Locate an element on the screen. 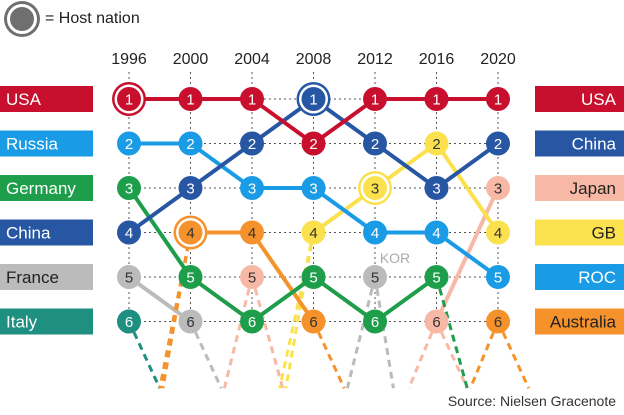 The width and height of the screenshot is (624, 415). left-label-germany: Germany is located at coordinates (41, 188).